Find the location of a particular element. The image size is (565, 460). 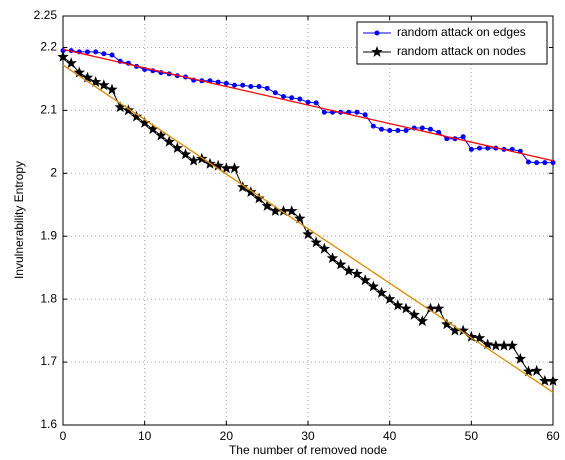

y-tick-label: 2.2 is located at coordinates (48, 47).